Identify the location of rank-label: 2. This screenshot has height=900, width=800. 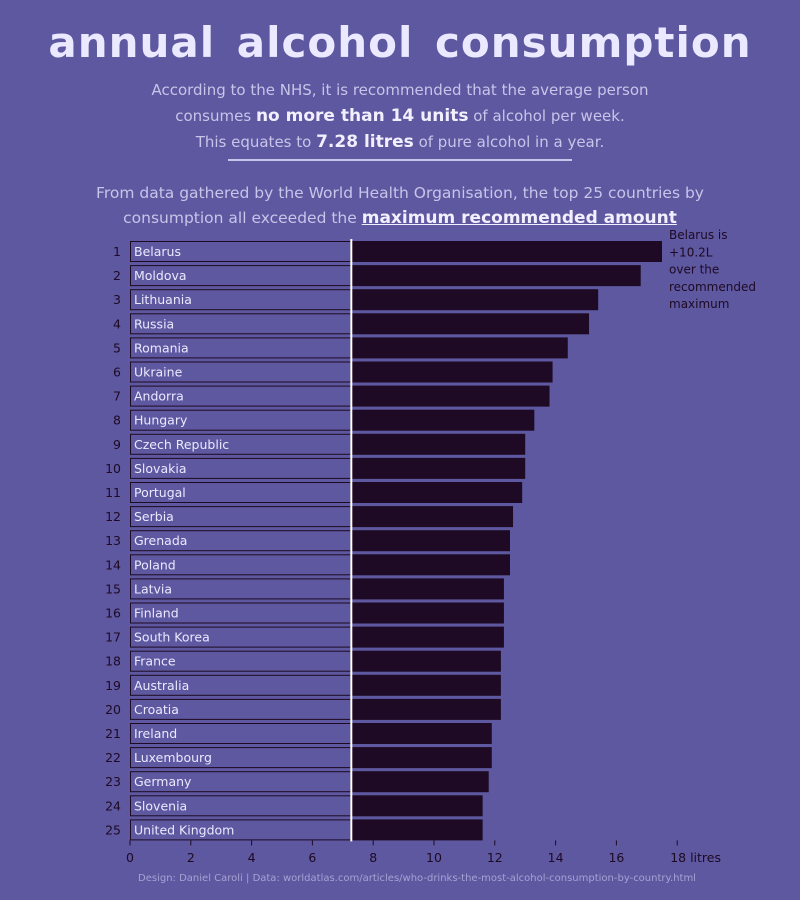
(117, 275).